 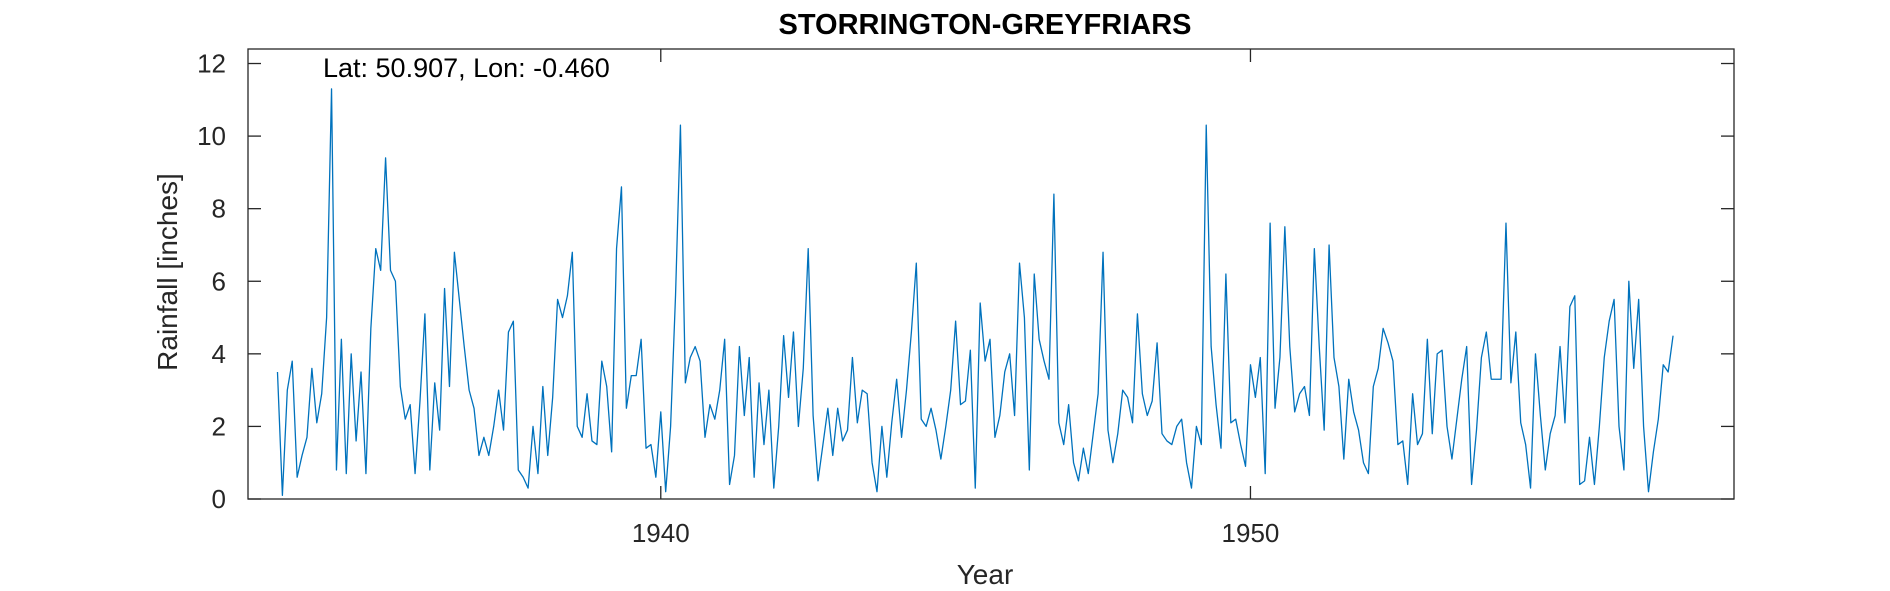 I want to click on x-tick-label: 1950, so click(x=1251, y=533).